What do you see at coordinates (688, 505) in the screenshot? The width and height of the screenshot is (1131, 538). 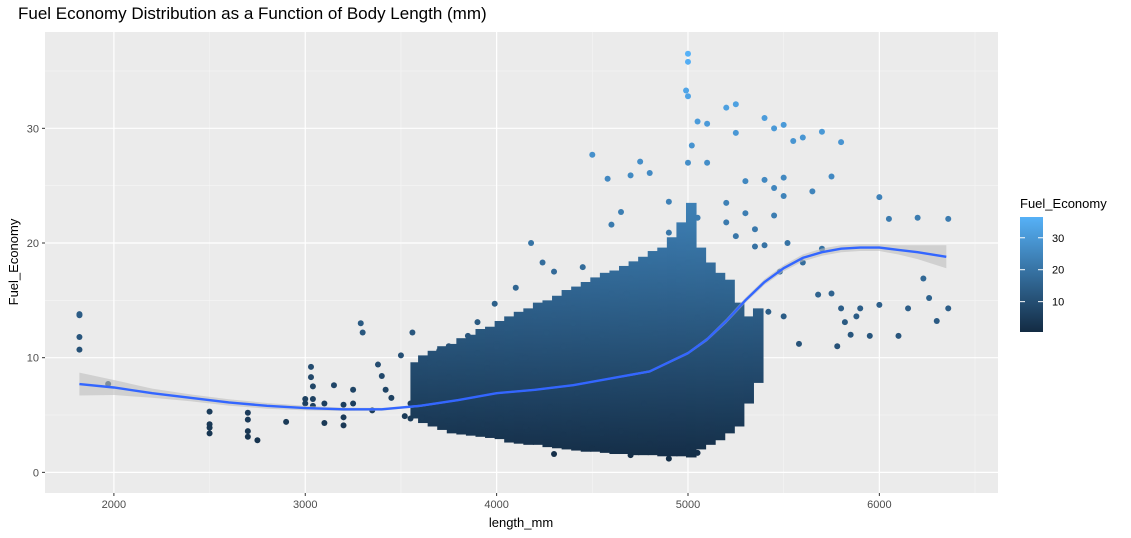 I see `x-tick-label: 5000` at bounding box center [688, 505].